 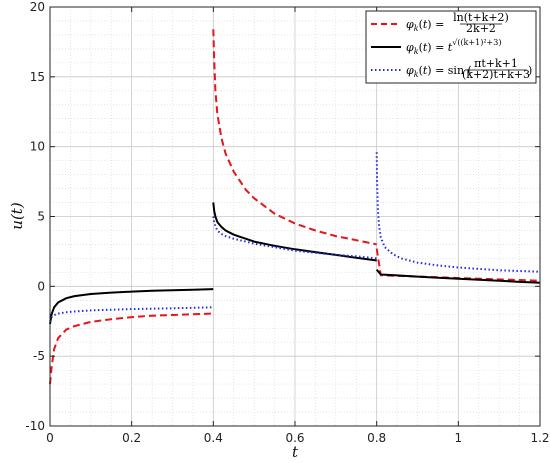 I want to click on legend-label-series-3-close: ), so click(x=530, y=70).